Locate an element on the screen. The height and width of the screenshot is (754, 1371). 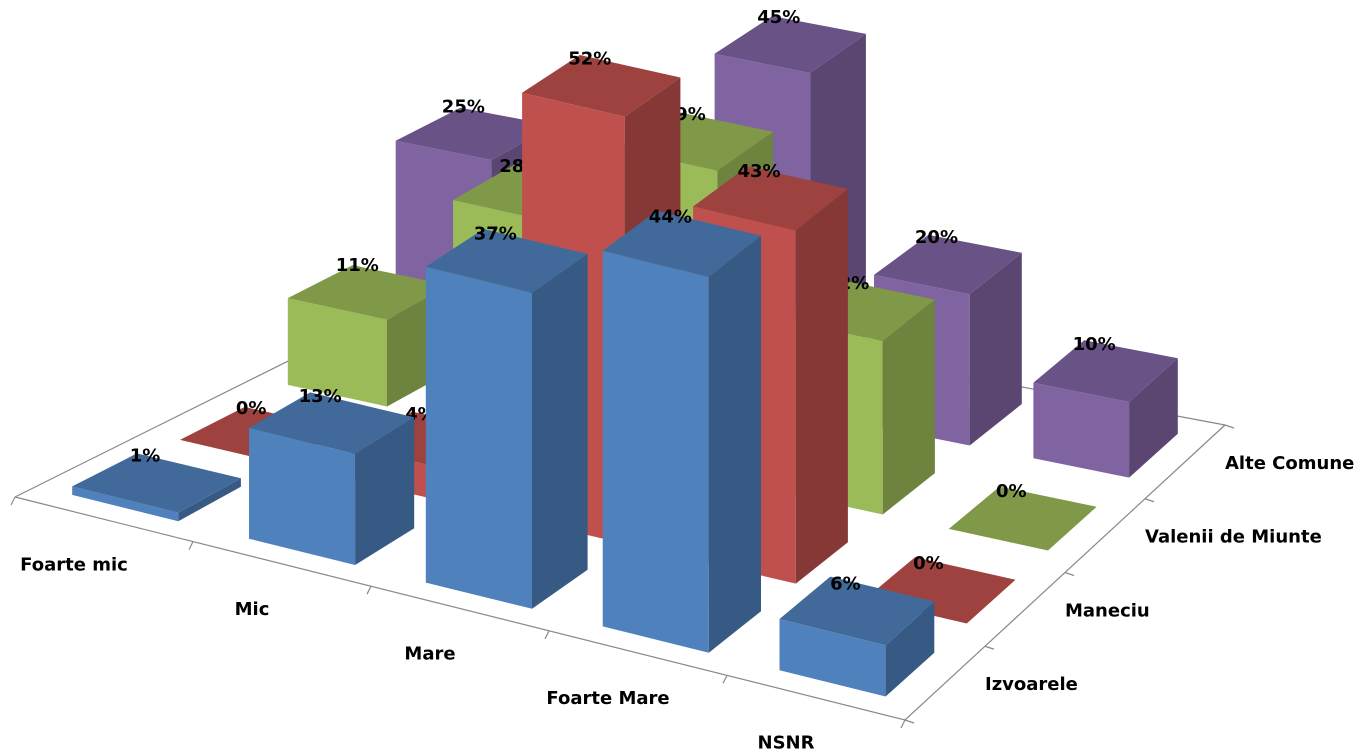
legend-label: Maneciu is located at coordinates (1107, 610).